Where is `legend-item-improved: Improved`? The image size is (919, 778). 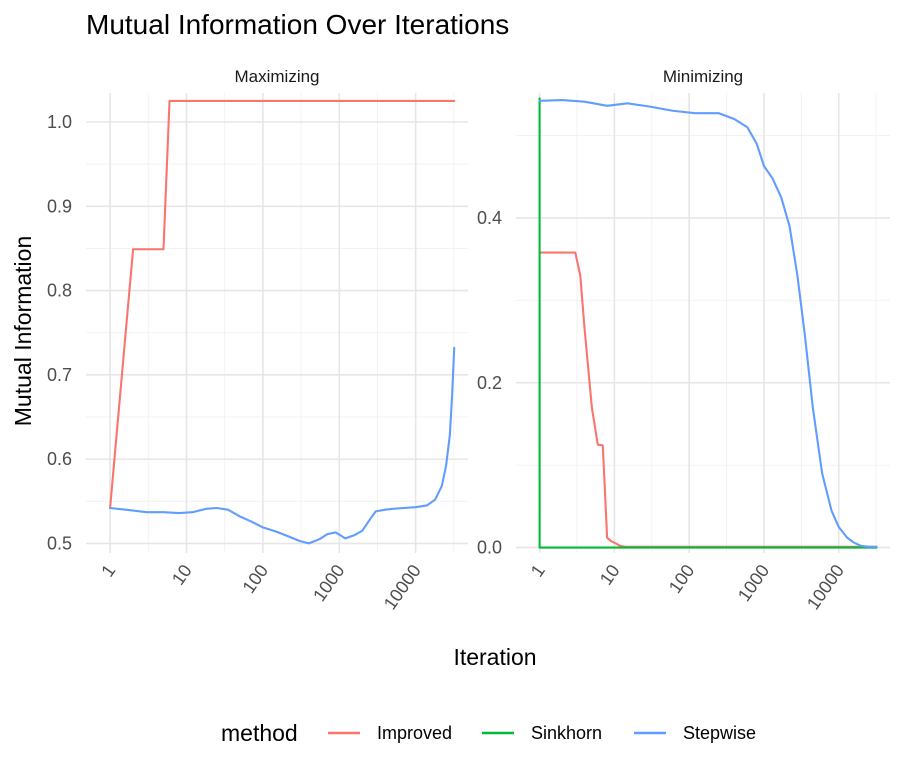
legend-item-improved: Improved is located at coordinates (390, 733).